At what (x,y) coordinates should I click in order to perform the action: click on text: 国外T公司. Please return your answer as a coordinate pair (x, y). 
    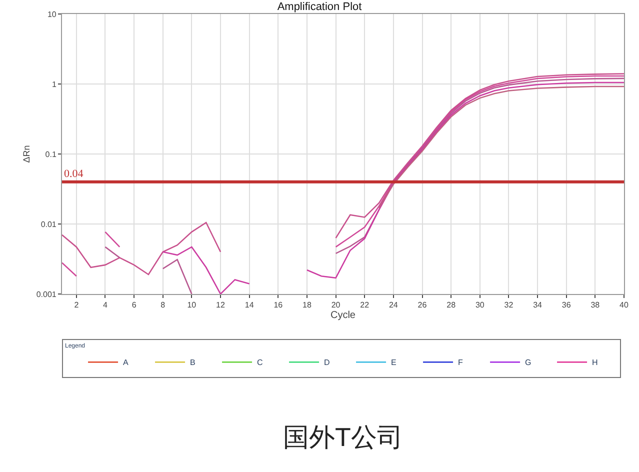
    Looking at the image, I should click on (343, 437).